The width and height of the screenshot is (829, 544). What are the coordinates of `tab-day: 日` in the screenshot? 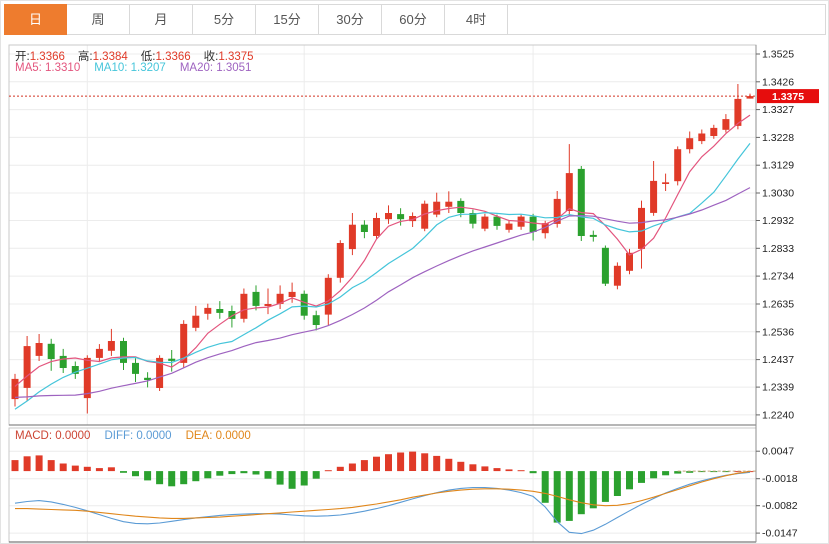 It's located at (35, 19).